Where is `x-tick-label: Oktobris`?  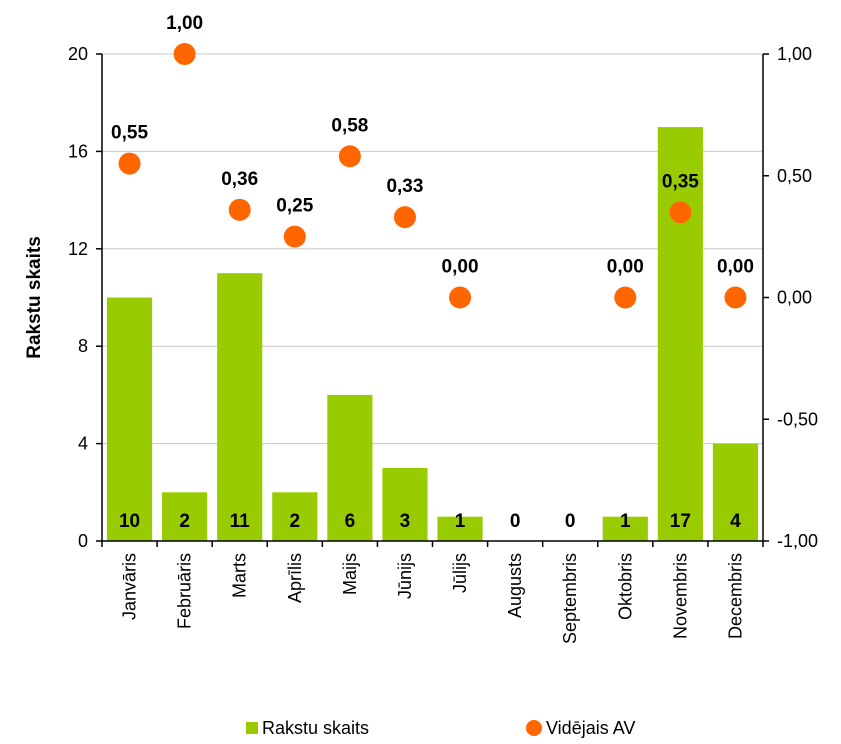
x-tick-label: Oktobris is located at coordinates (625, 586).